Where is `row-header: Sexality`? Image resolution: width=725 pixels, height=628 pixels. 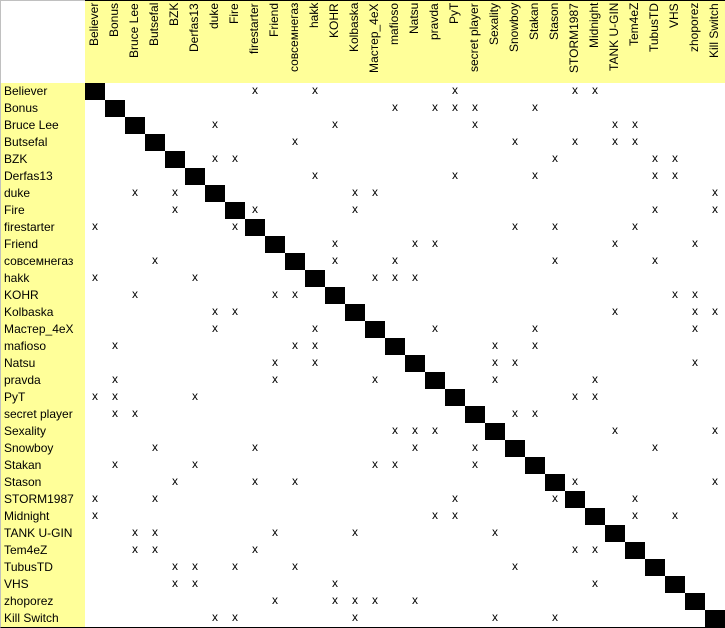
row-header: Sexality is located at coordinates (43, 432).